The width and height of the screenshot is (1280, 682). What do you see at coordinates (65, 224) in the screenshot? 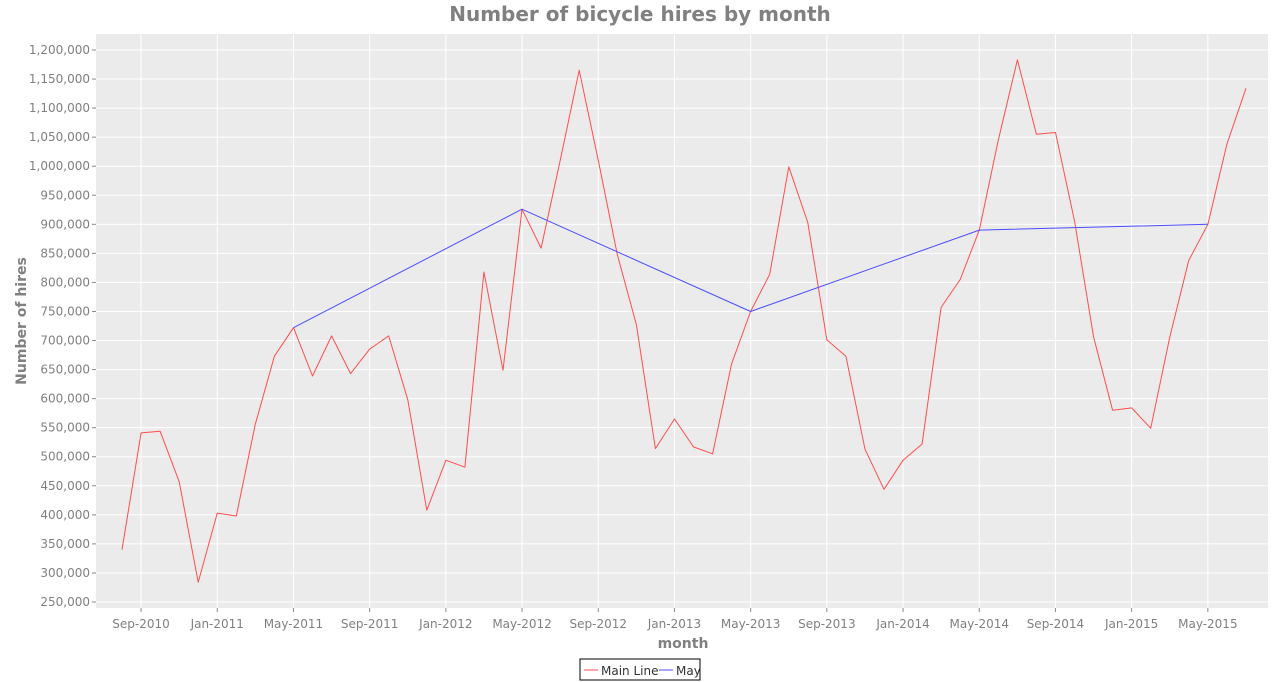
I see `y-tick-label: 900,000` at bounding box center [65, 224].